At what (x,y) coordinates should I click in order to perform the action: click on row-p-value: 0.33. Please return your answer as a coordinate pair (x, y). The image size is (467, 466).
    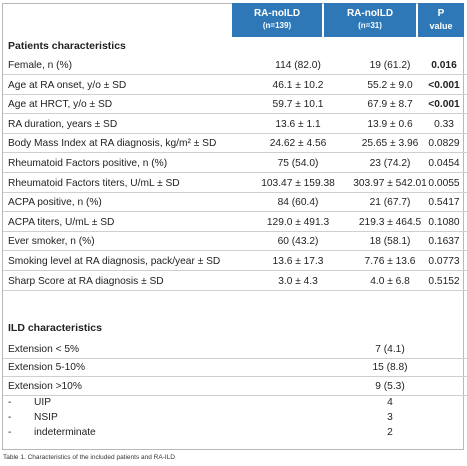
    Looking at the image, I should click on (444, 124).